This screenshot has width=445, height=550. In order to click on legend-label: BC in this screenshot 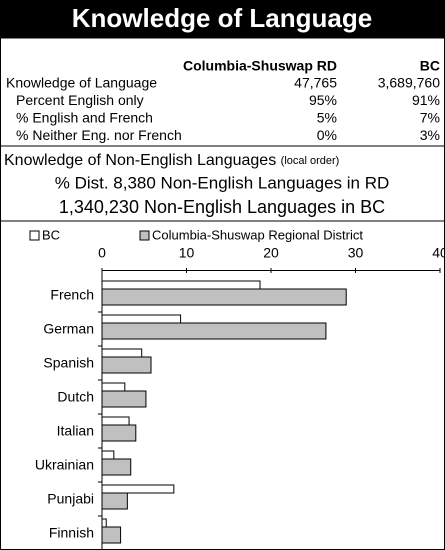, I will do `click(51, 234)`.